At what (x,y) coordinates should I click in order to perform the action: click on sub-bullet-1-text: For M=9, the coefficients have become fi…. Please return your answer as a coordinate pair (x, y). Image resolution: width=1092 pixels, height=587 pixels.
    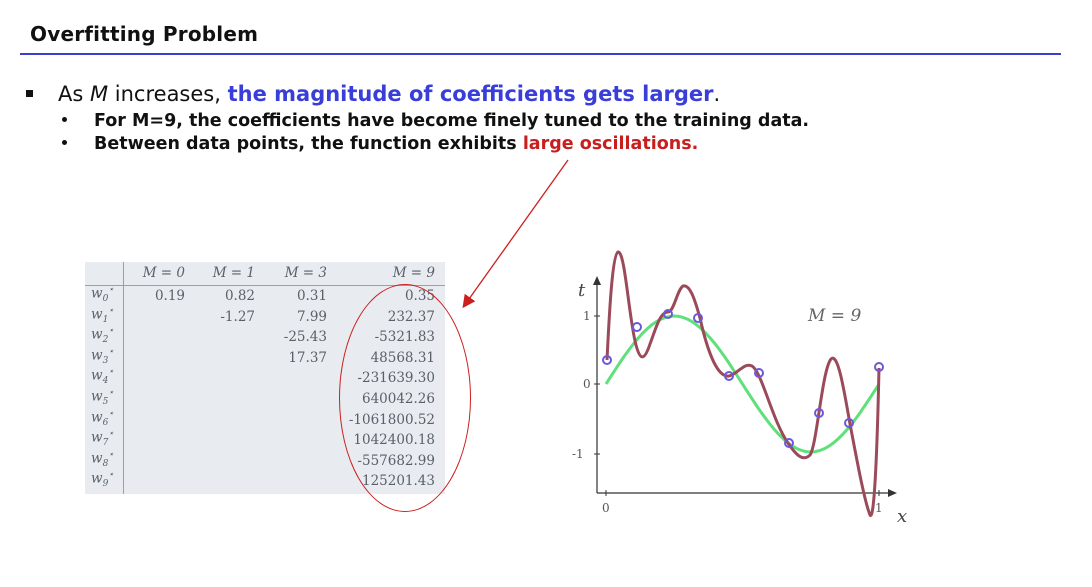
    Looking at the image, I should click on (452, 121).